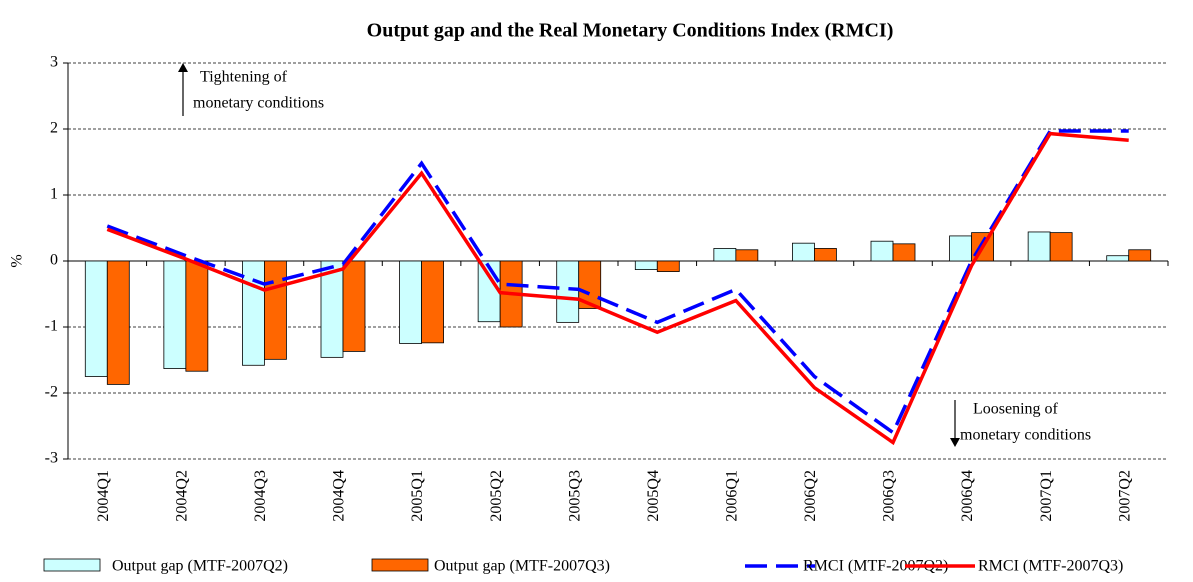  I want to click on legend-label: RMCI (MTF-2007Q3), so click(1050, 566).